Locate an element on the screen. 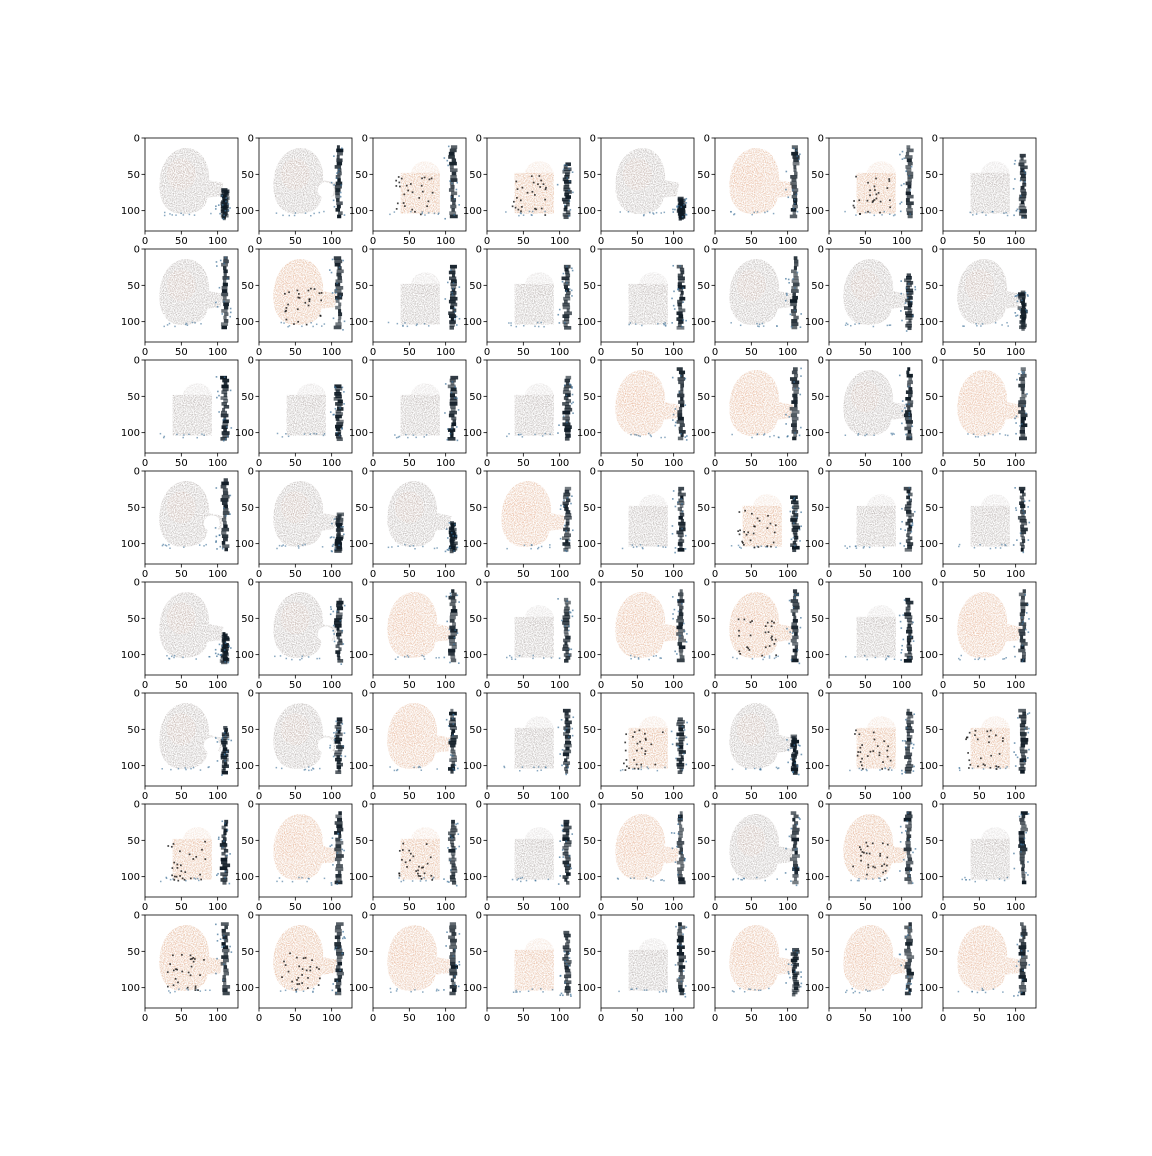  panel-25: 0 50 100 0 50 100 is located at coordinates (180, 523).